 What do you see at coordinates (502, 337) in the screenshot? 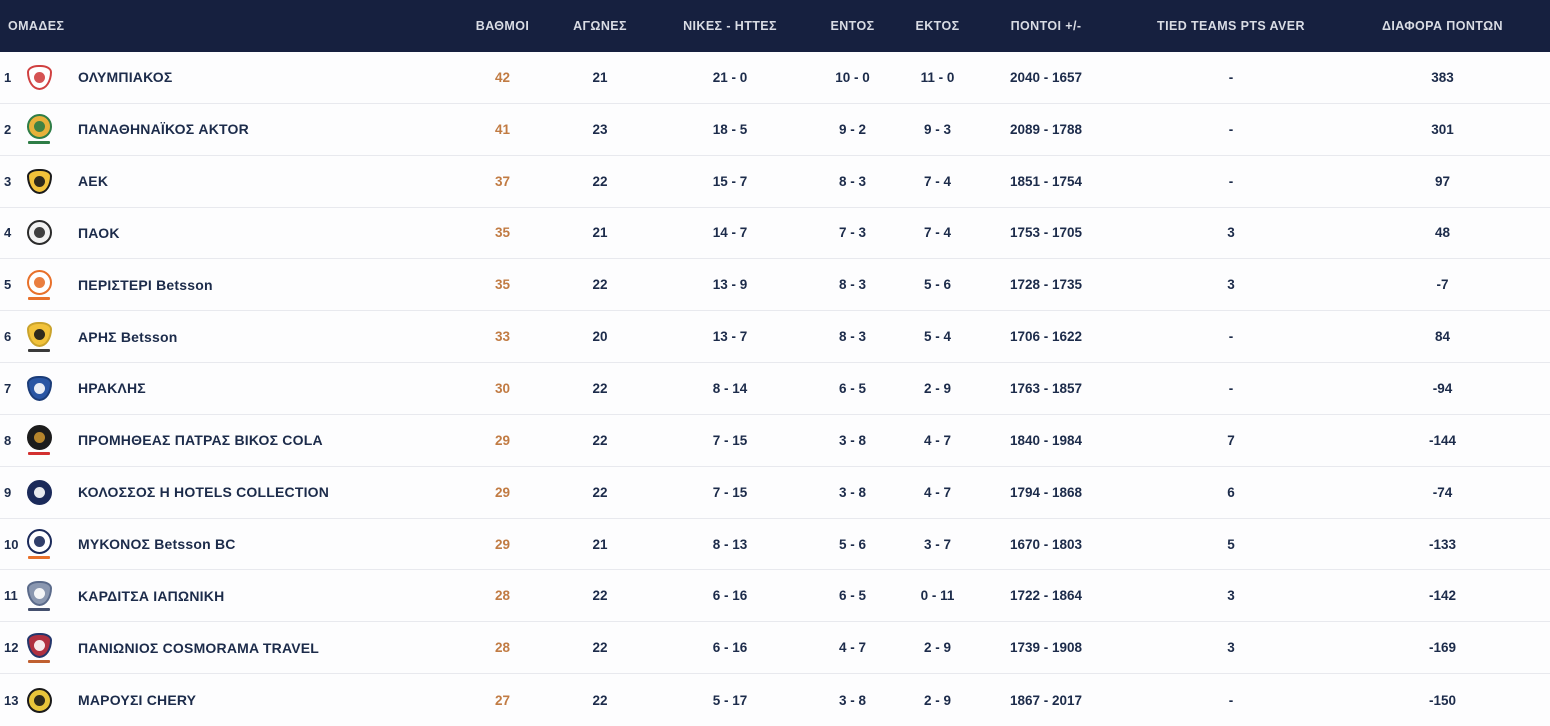
I see `team-points-cell: 33` at bounding box center [502, 337].